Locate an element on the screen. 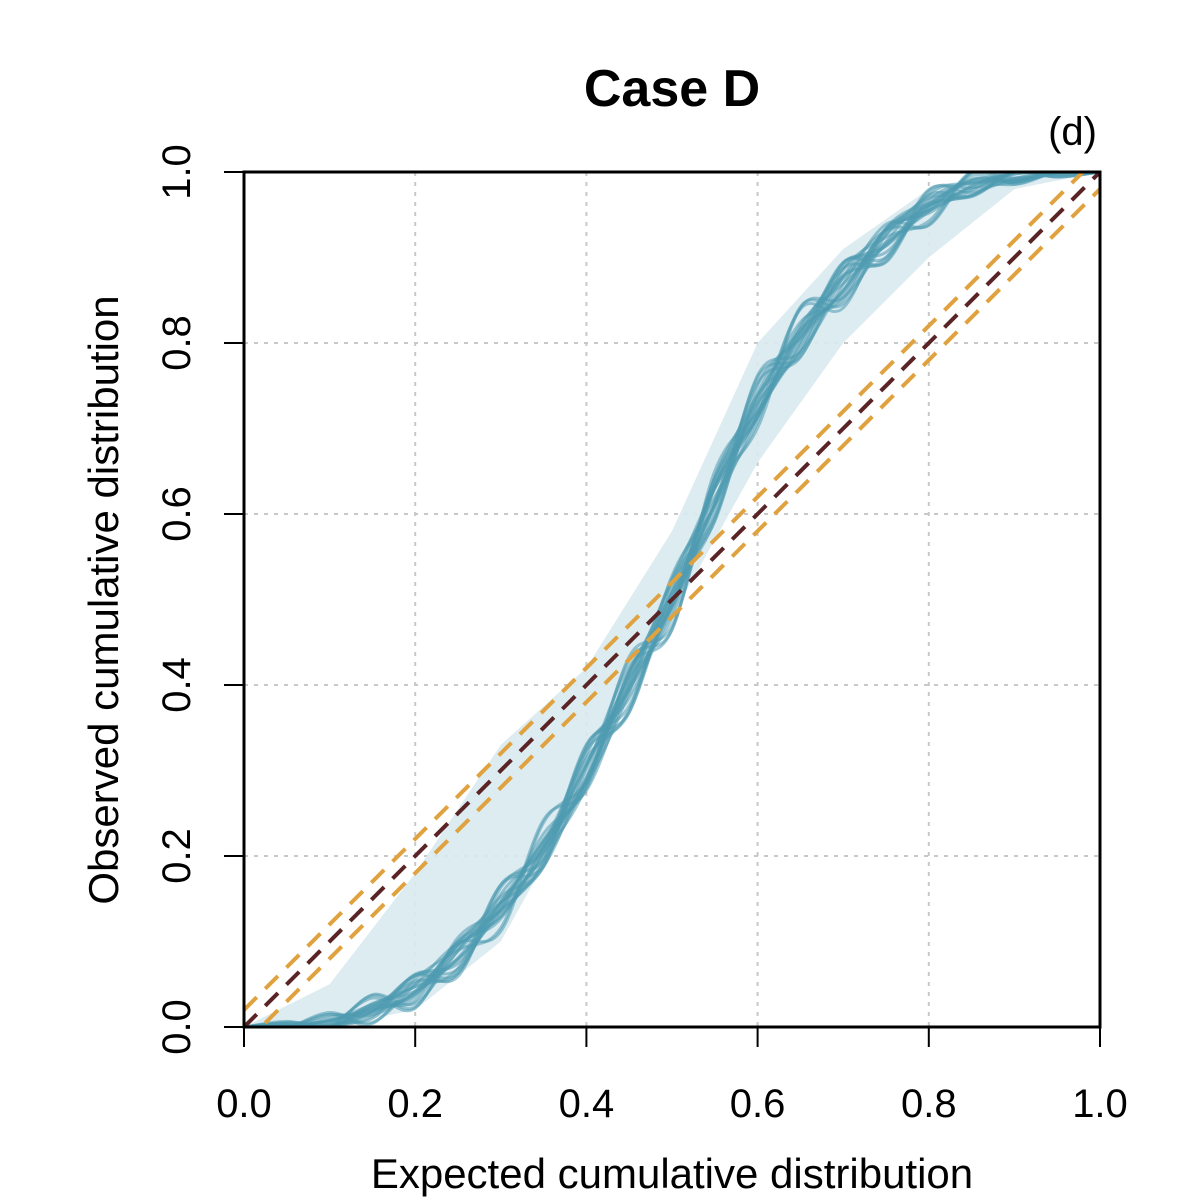 The width and height of the screenshot is (1200, 1200). x-axis-label: Expected cumulative distribution is located at coordinates (672, 1173).